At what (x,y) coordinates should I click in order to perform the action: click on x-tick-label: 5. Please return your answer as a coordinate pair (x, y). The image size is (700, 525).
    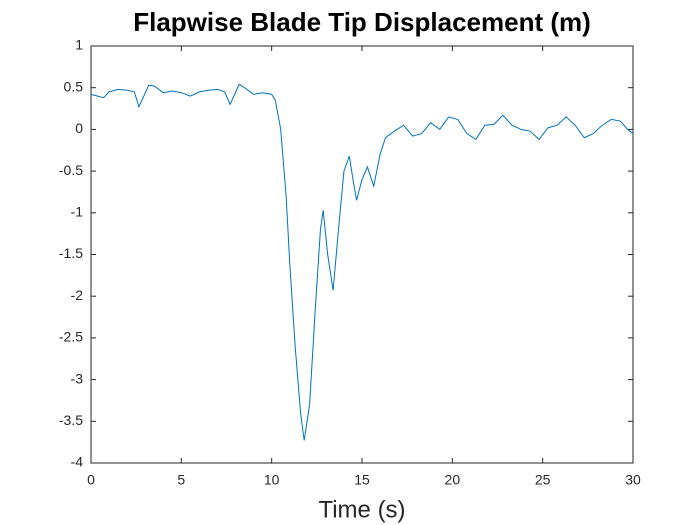
    Looking at the image, I should click on (181, 480).